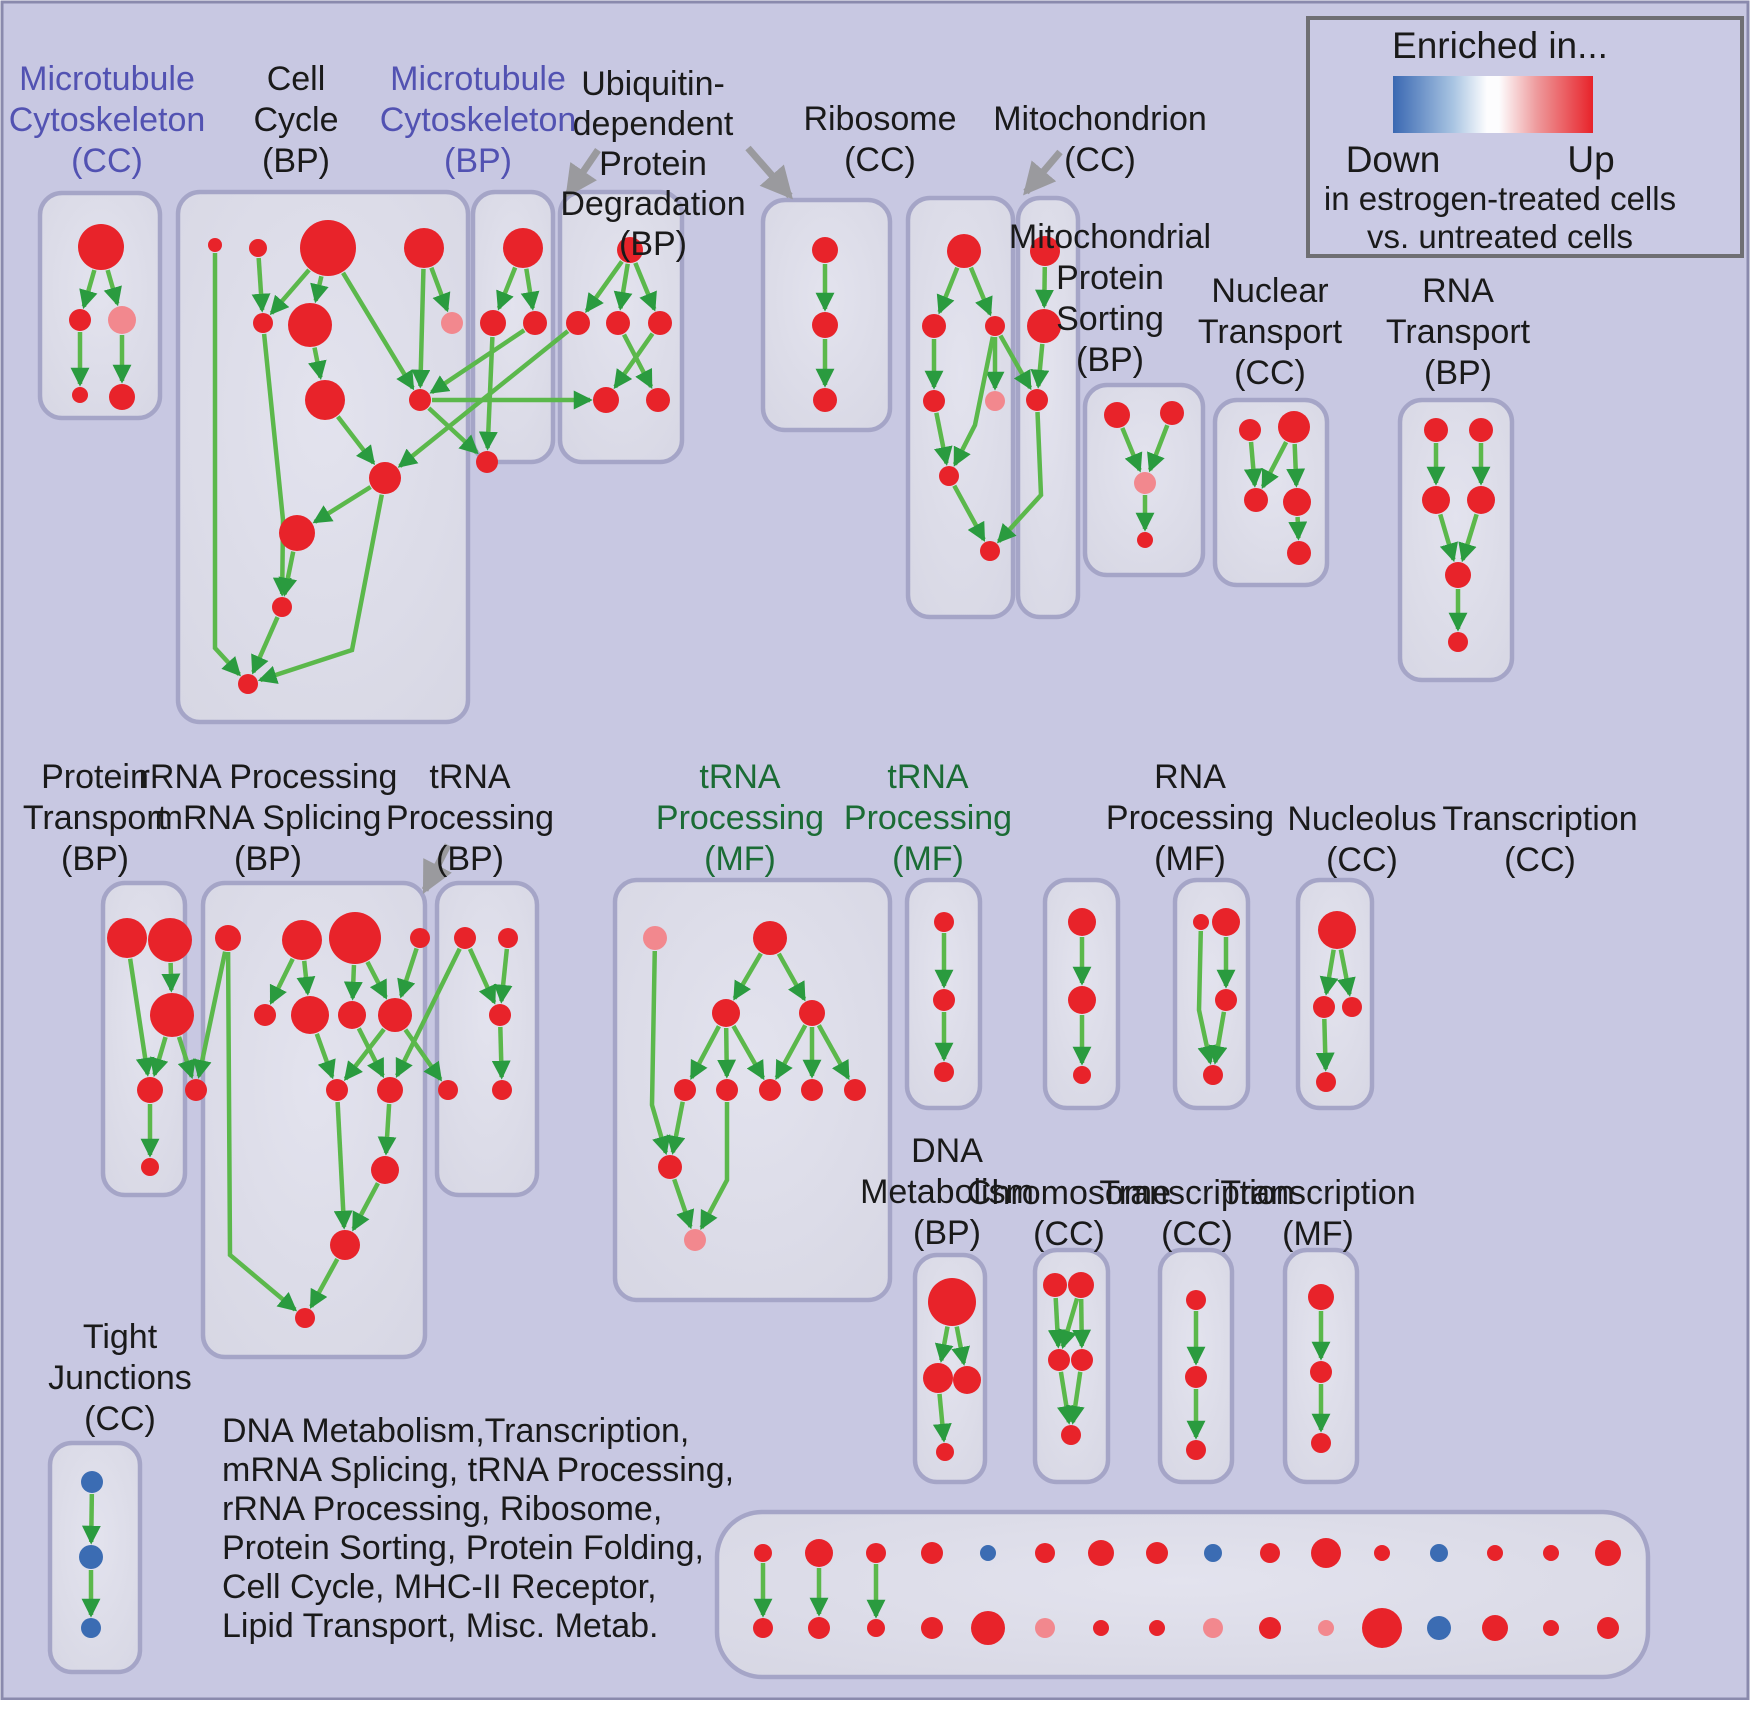 This screenshot has width=1750, height=1715. I want to click on node-mc4, so click(80, 395).